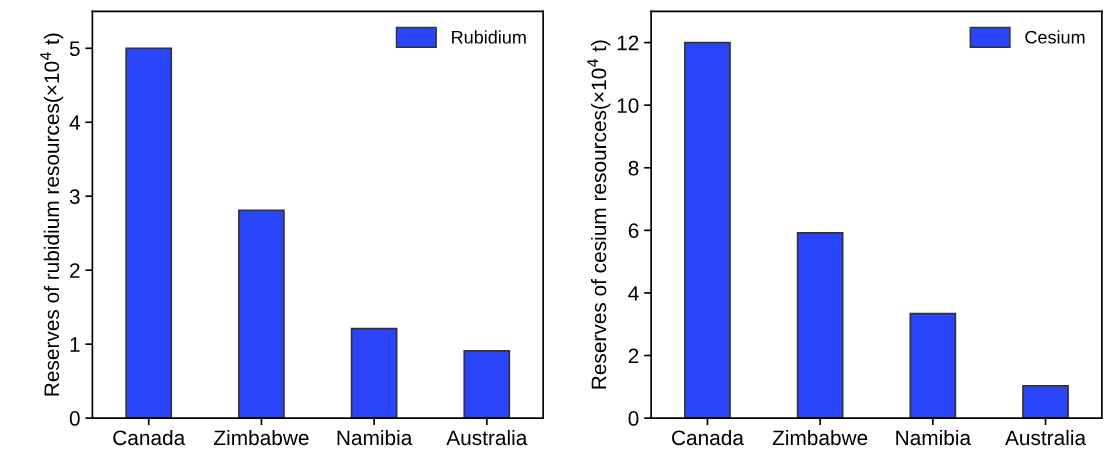 This screenshot has height=452, width=1113. Describe the element at coordinates (599, 214) in the screenshot. I see `y-axis-title: Reserves of cesium resources(×10$^{4}$ t)` at that location.